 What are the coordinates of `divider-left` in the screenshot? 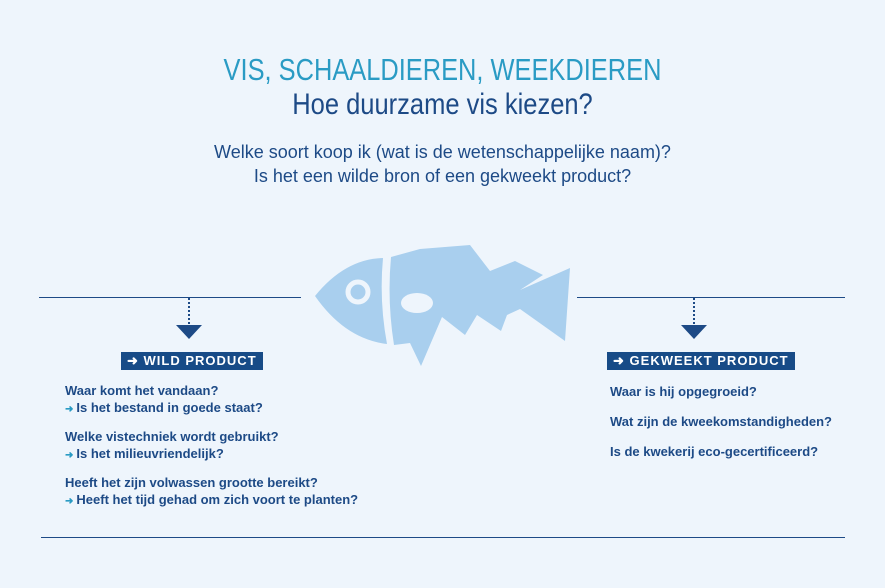 It's located at (170, 297).